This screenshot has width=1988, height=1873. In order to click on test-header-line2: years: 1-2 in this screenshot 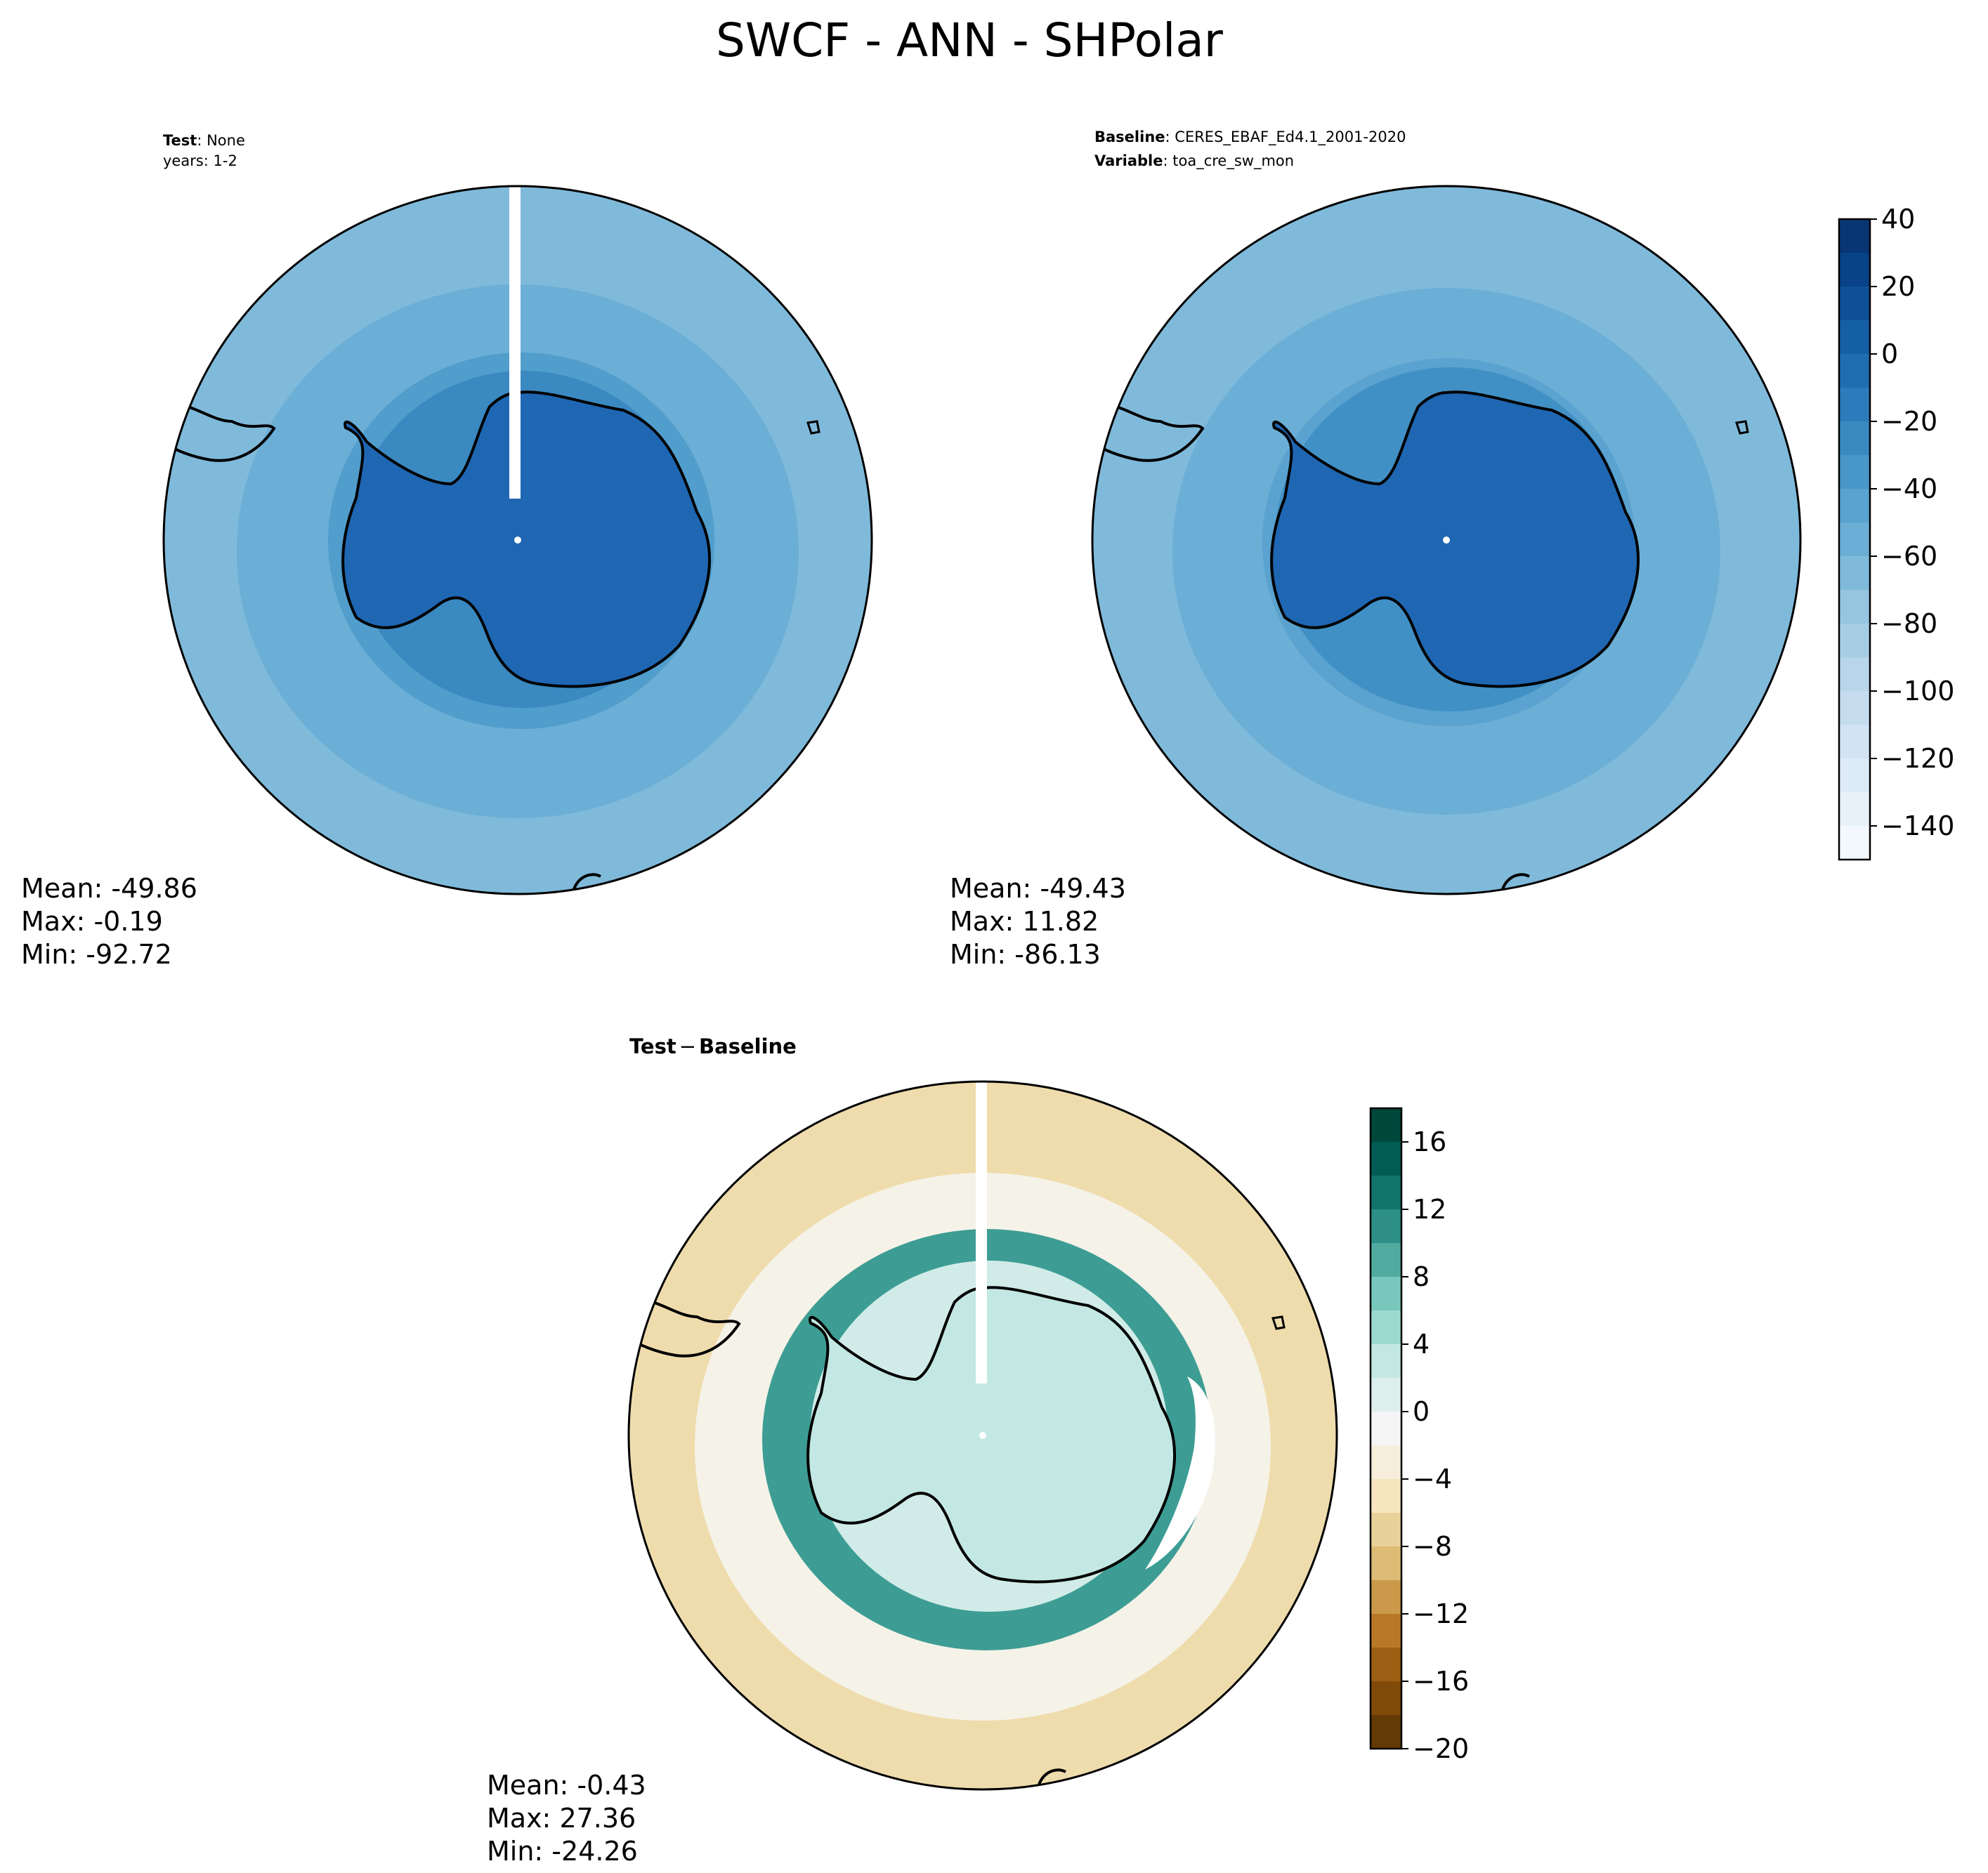, I will do `click(200, 160)`.